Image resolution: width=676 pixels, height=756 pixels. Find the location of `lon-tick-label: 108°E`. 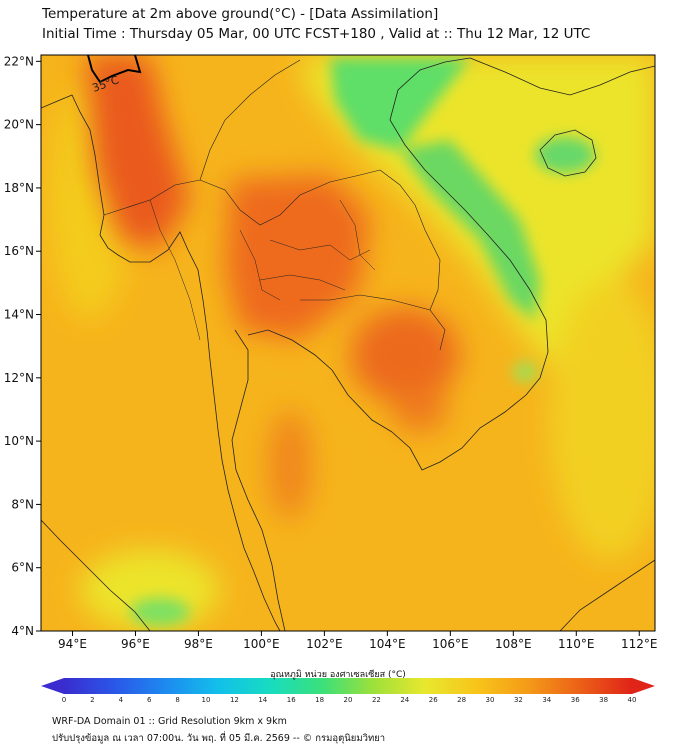

lon-tick-label: 108°E is located at coordinates (513, 644).